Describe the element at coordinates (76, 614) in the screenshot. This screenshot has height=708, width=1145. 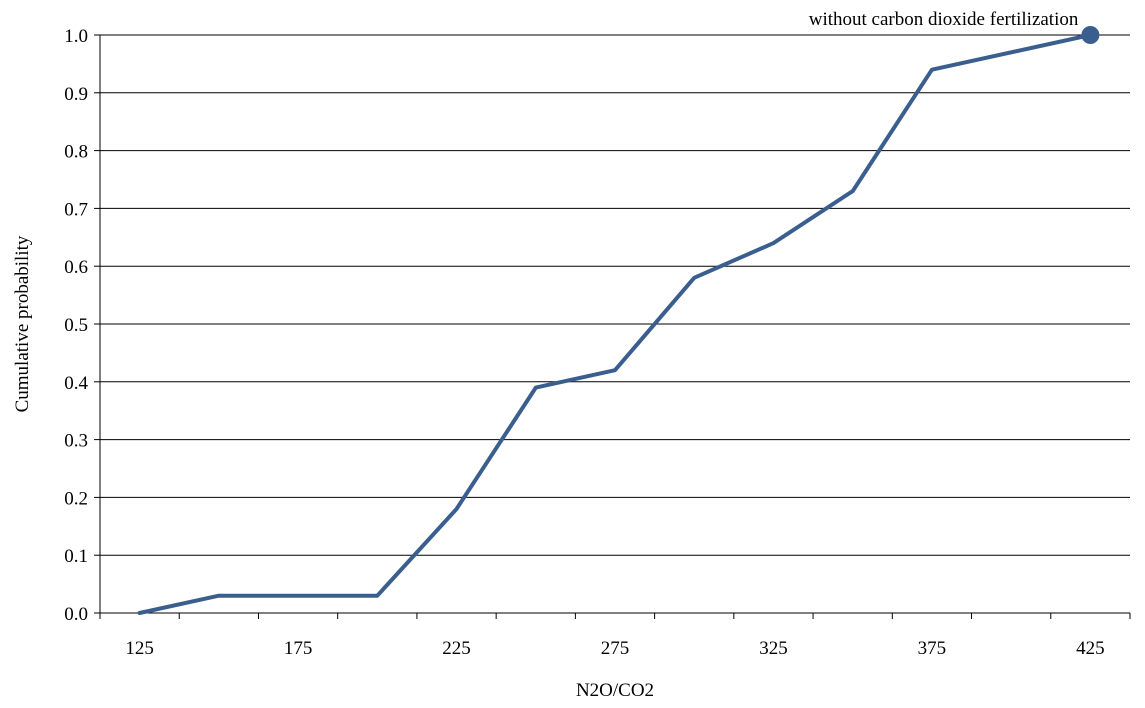
I see `y-tick-label: 0.0` at that location.